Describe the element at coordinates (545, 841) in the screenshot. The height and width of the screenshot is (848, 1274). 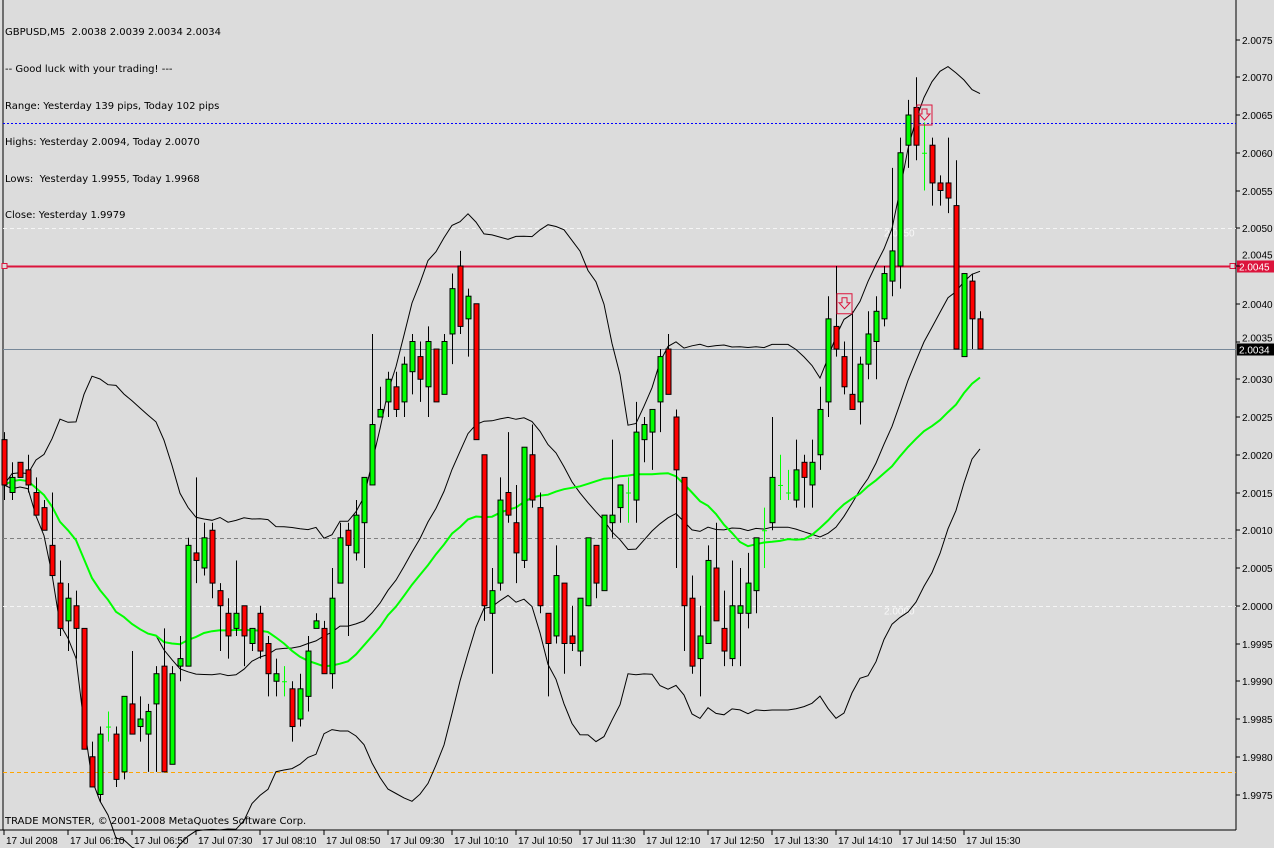
I see `x-tick-label: 17 Jul 10:50` at that location.